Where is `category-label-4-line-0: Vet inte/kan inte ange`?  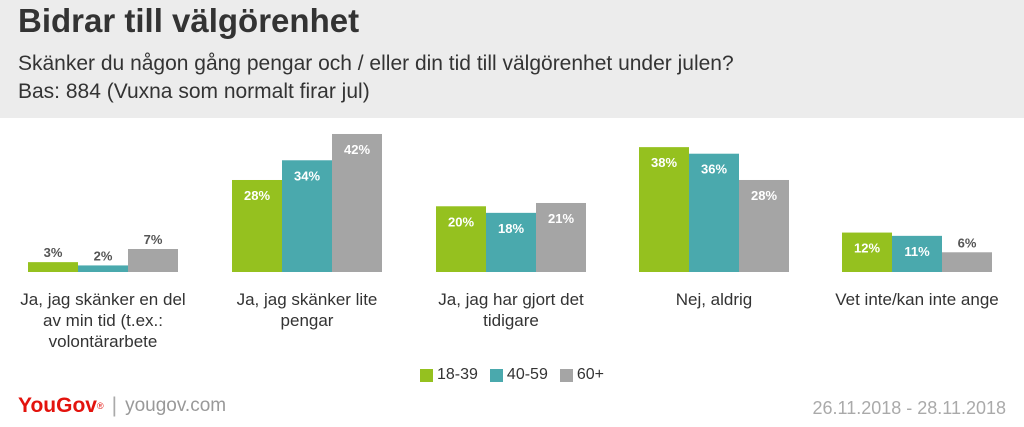
category-label-4-line-0: Vet inte/kan inte ange is located at coordinates (917, 299).